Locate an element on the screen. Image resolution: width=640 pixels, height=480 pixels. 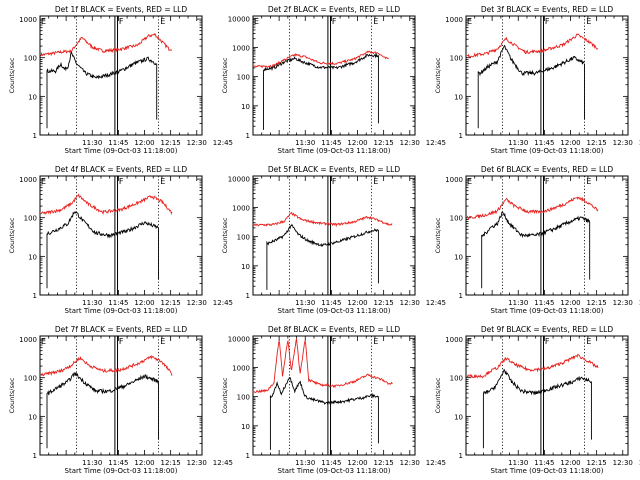
chart-title: Det 8f BLACK = Events, RED = LLD is located at coordinates (334, 329).